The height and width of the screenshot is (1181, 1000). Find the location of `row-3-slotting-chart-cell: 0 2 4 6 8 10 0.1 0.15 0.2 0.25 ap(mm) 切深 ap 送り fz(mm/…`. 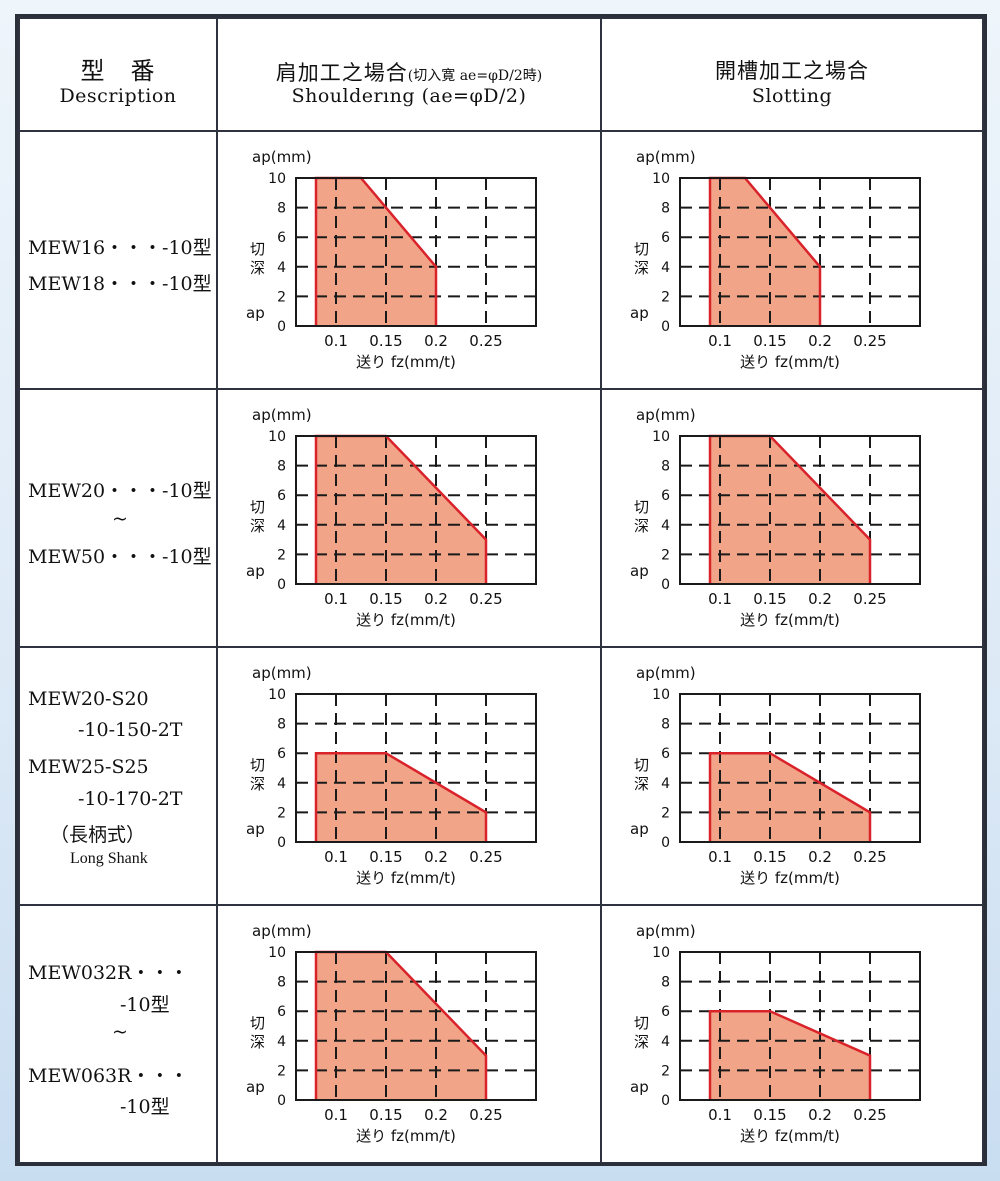

row-3-slotting-chart-cell: 0 2 4 6 8 10 0.1 0.15 0.2 0.25 ap(mm) 切深 ap 送り fz(mm/… is located at coordinates (792, 776).